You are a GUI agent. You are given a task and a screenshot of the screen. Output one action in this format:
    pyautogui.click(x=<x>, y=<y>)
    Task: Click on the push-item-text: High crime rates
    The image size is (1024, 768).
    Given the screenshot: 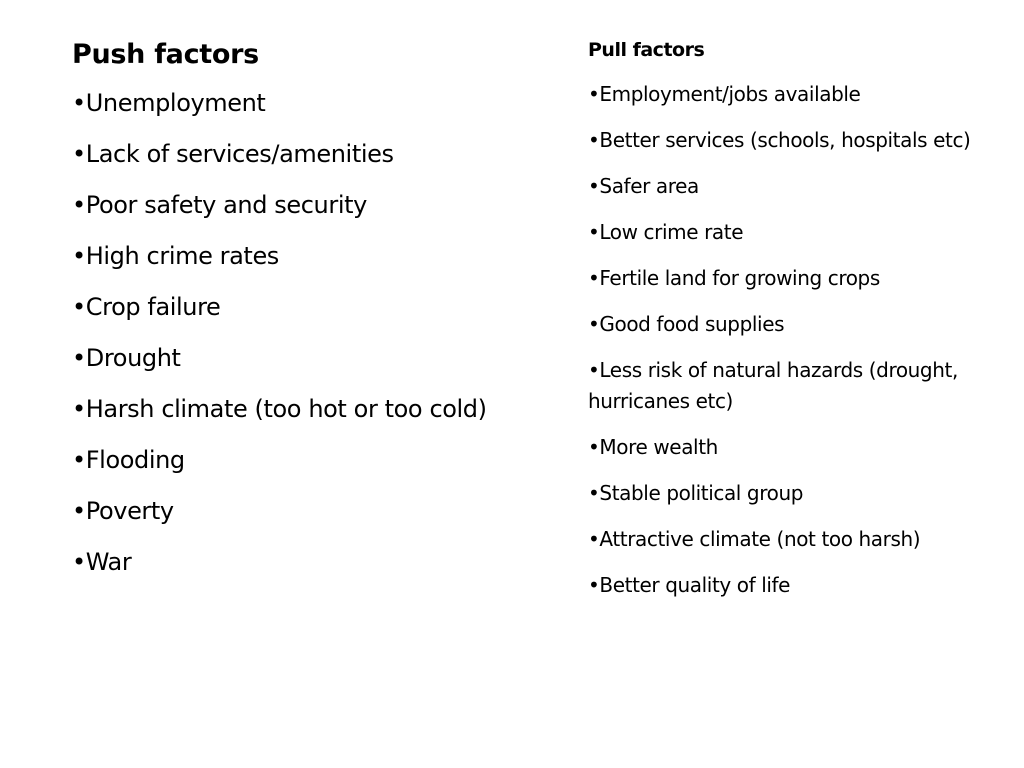 What is the action you would take?
    pyautogui.click(x=182, y=256)
    